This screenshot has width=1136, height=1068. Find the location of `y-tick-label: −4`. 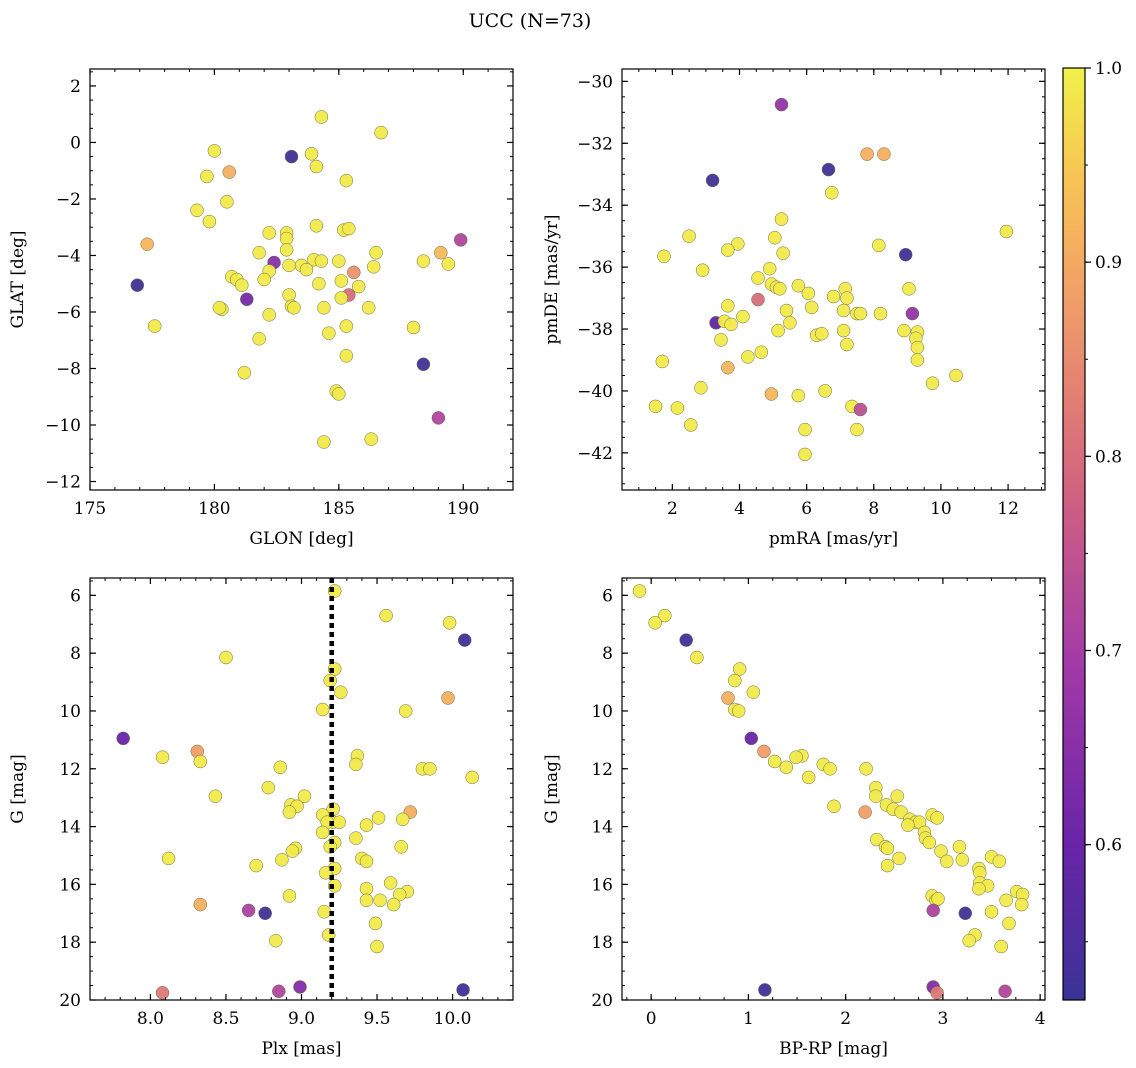

y-tick-label: −4 is located at coordinates (68, 256).